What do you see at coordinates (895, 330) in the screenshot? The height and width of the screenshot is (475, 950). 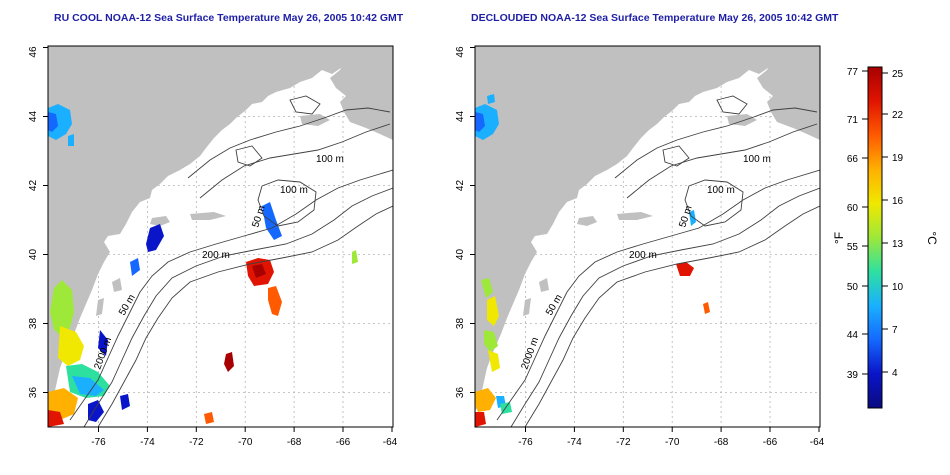 I see `celsius-tick: 7` at bounding box center [895, 330].